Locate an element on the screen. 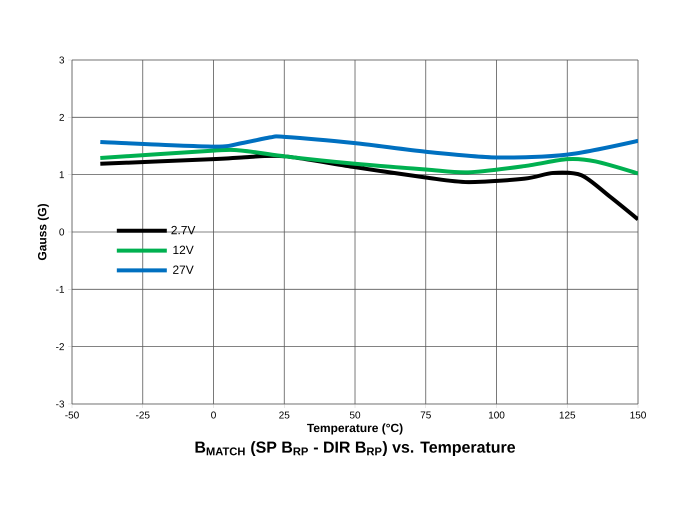 Image resolution: width=695 pixels, height=522 pixels. x-tick-label: 150 is located at coordinates (638, 415).